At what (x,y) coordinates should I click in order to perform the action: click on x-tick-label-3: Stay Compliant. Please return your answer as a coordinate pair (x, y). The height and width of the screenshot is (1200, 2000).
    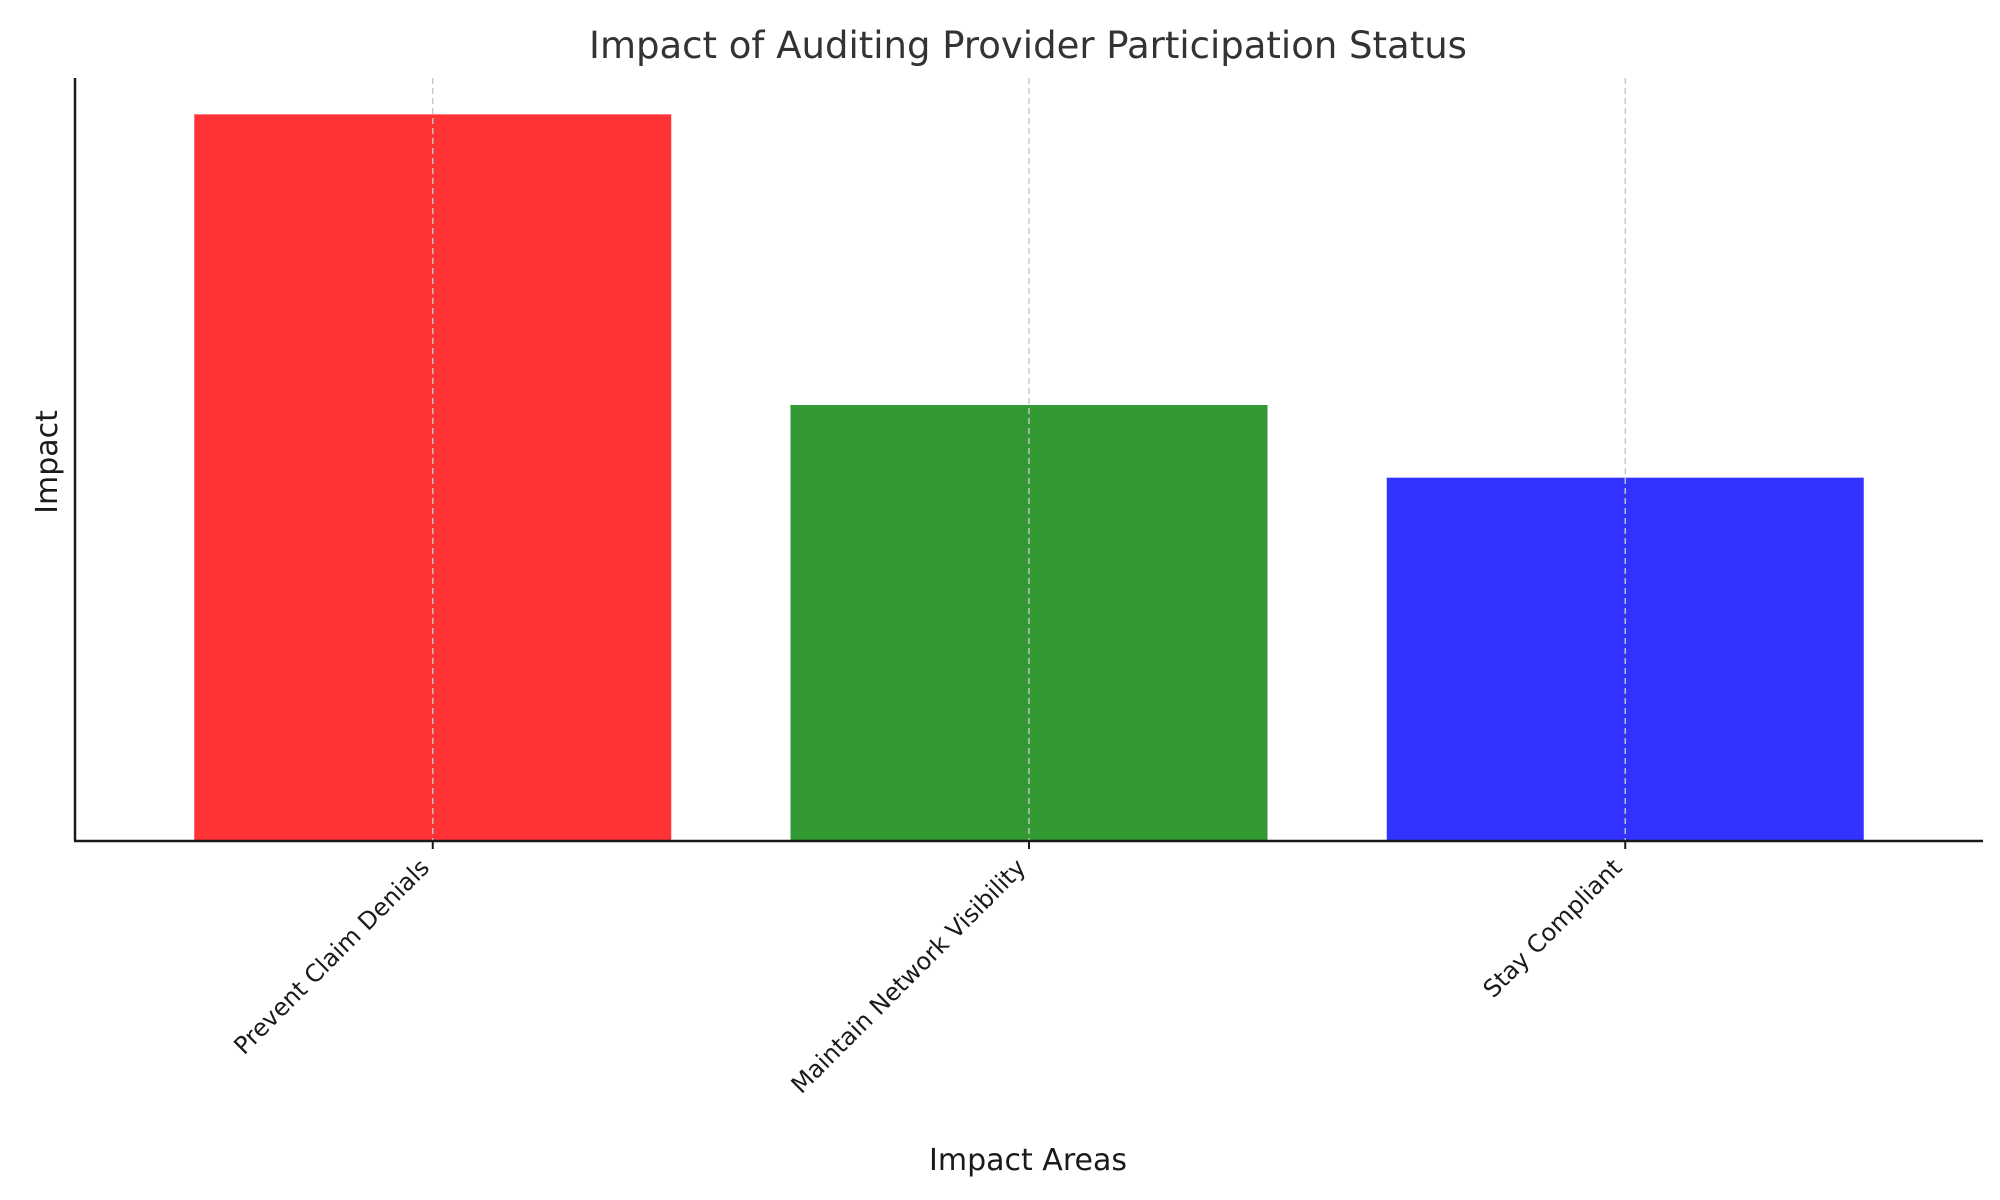
    Looking at the image, I should click on (1553, 928).